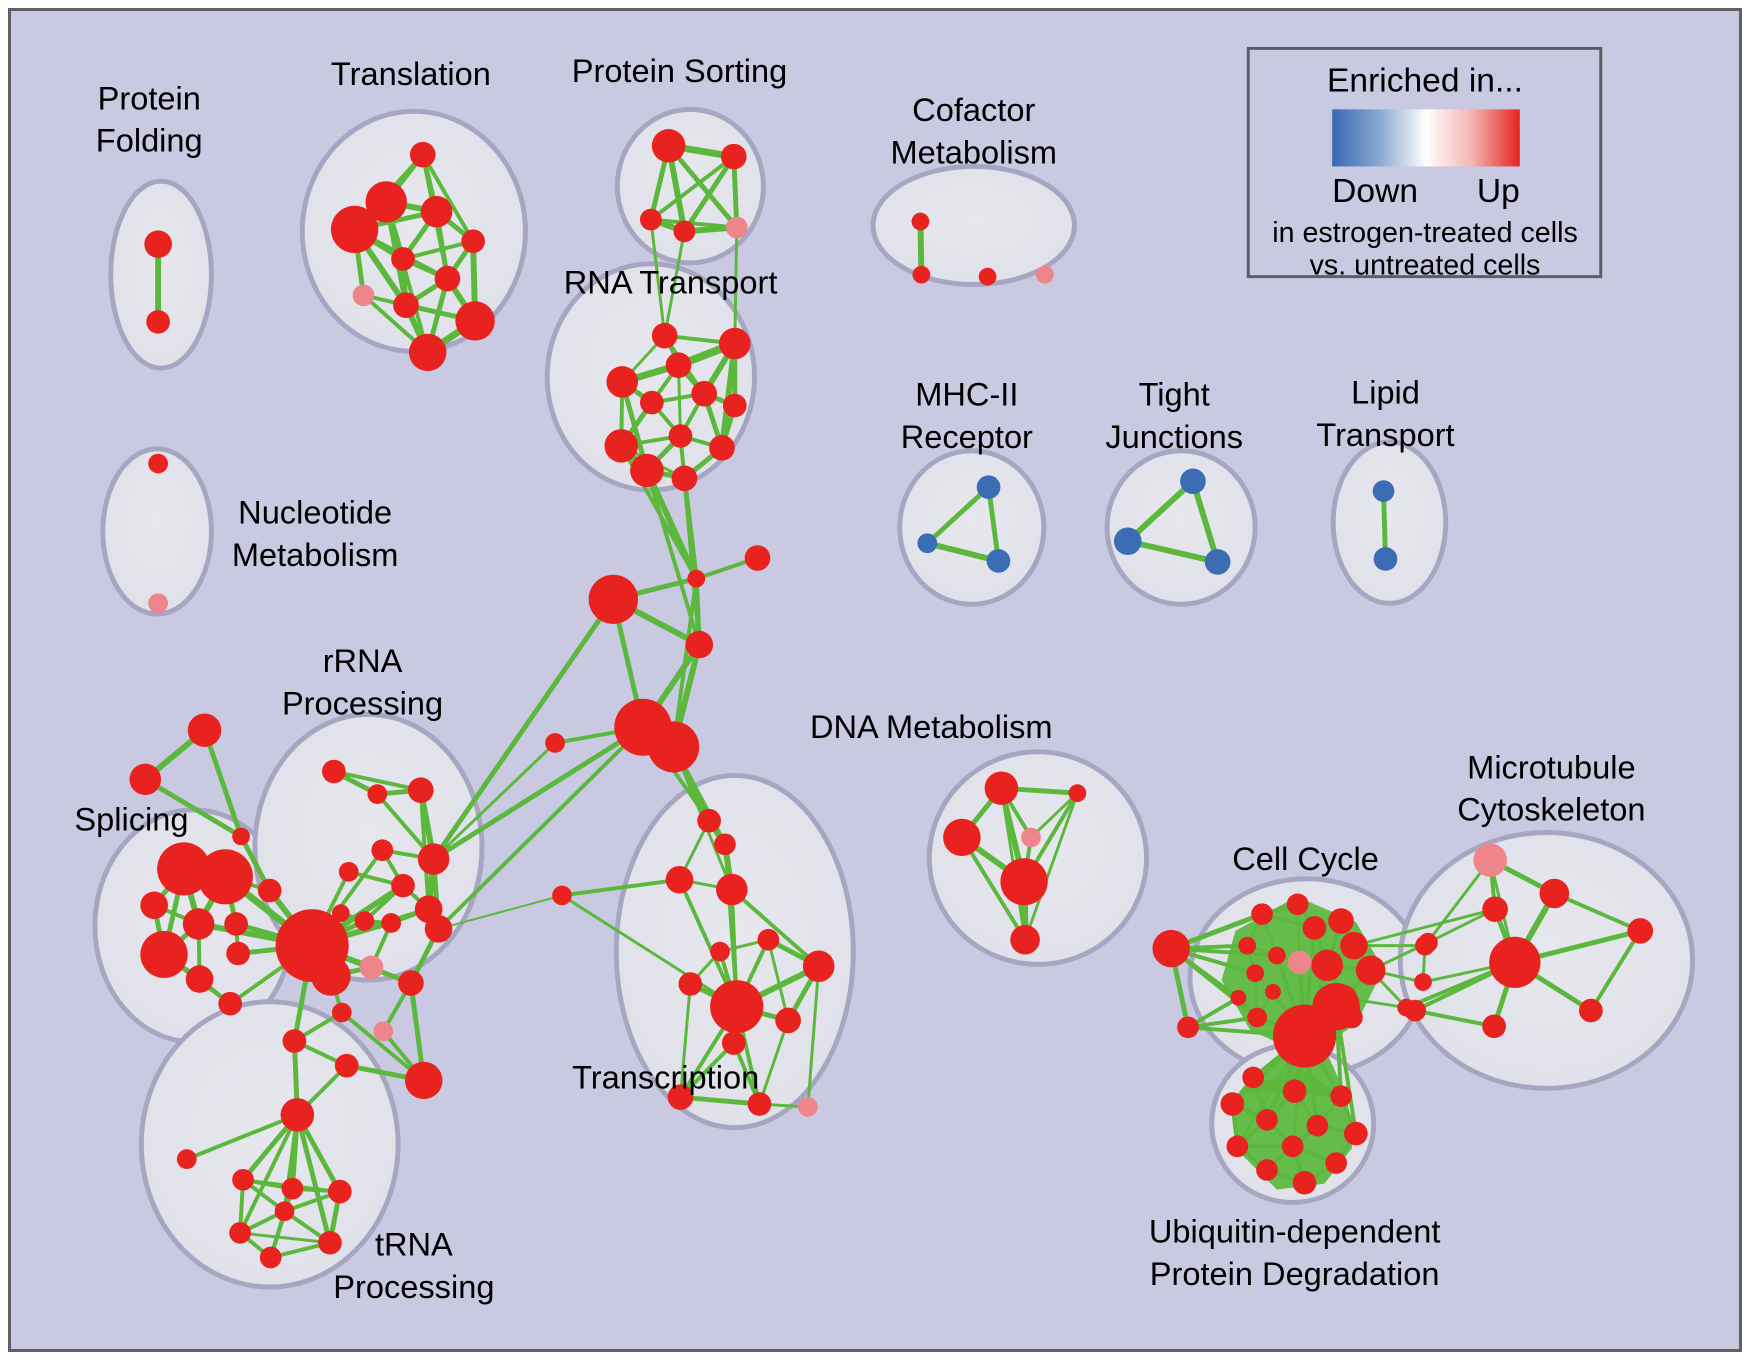  What do you see at coordinates (184, 869) in the screenshot?
I see `node-sp1` at bounding box center [184, 869].